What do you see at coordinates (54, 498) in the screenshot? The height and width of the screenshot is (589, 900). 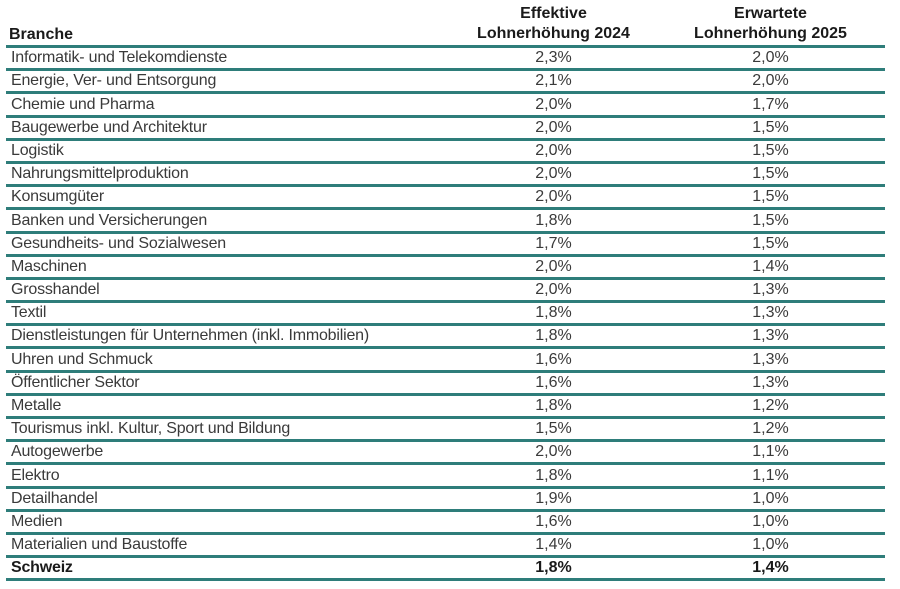 I see `cell-branche: Detailhandel` at bounding box center [54, 498].